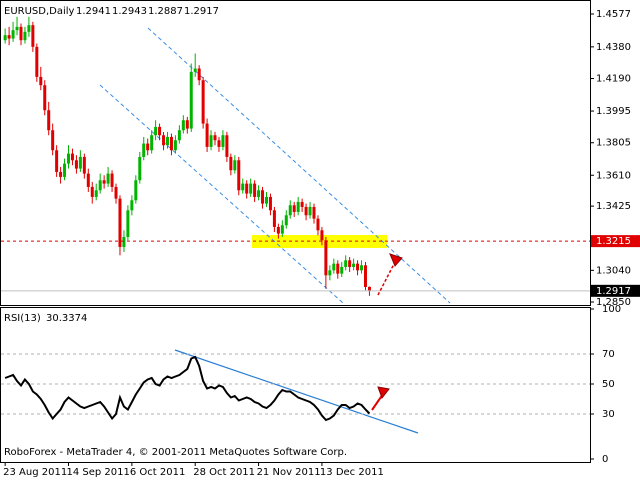 The image size is (640, 480). I want to click on rsi-value: 30.3374, so click(66, 318).